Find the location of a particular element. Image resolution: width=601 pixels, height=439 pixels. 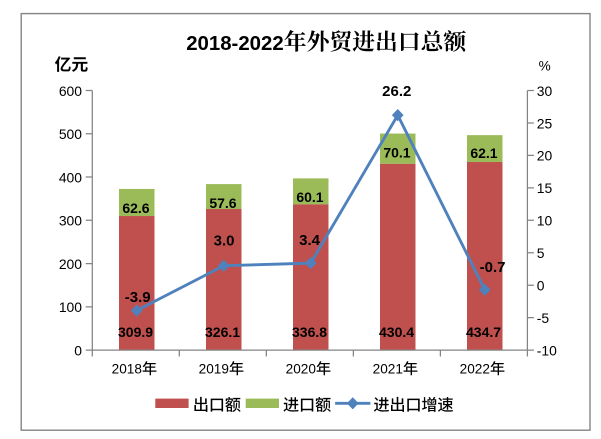

svg-text: 5 is located at coordinates (541, 253).